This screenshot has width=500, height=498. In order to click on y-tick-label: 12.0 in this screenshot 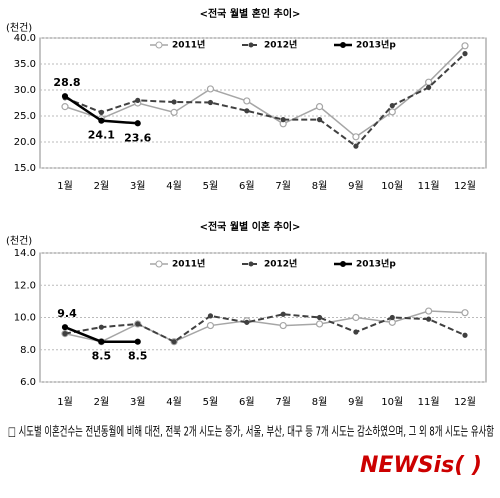, I will do `click(25, 285)`.